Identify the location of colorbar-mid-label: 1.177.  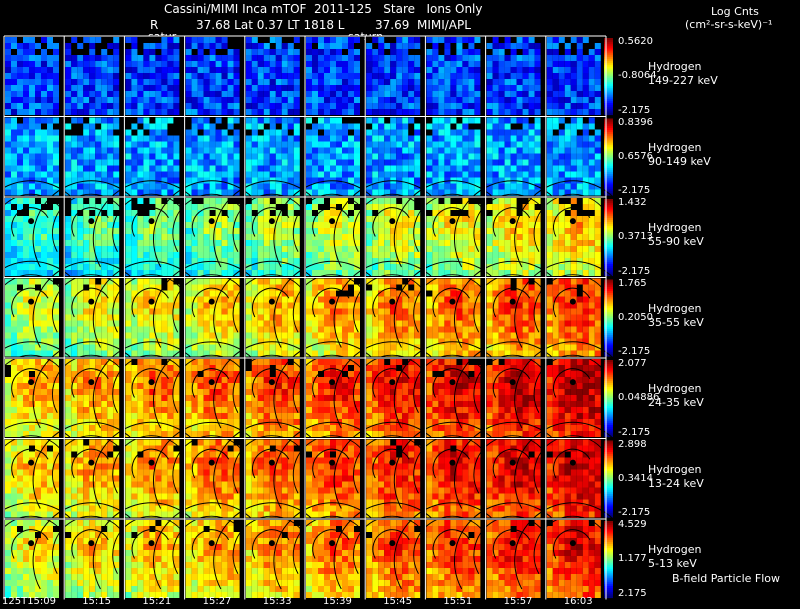
(632, 559).